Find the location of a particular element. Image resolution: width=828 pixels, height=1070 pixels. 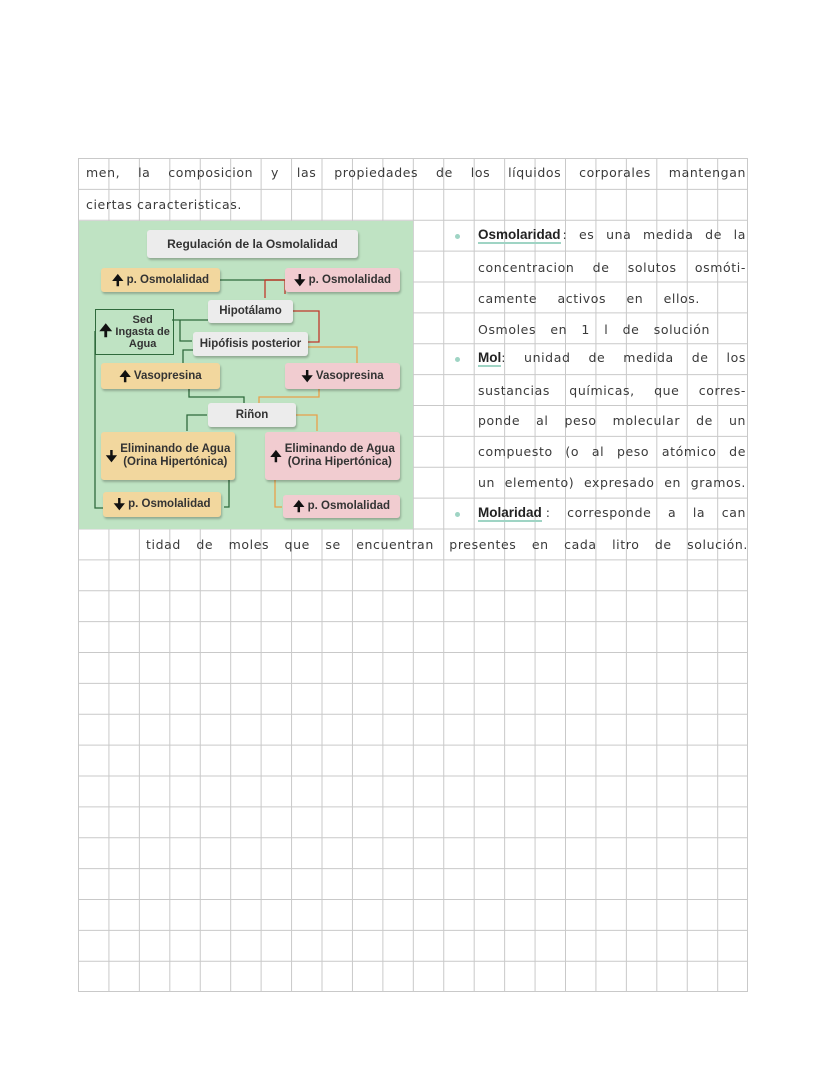

note-text: concentracion de solutos osmóti- is located at coordinates (612, 267).